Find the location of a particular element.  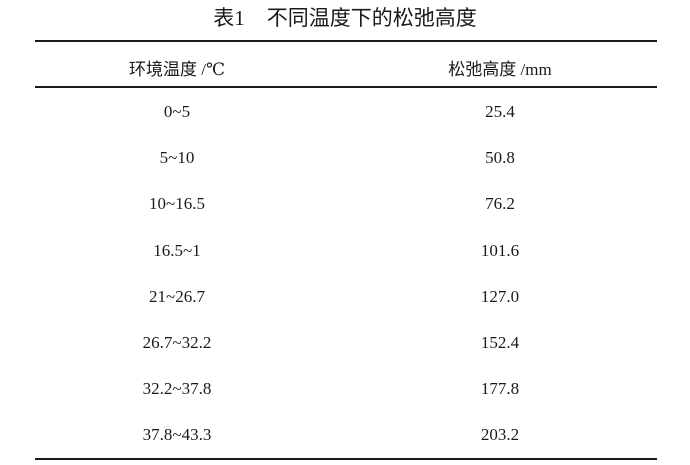

temperature-cell: 10~16.5 is located at coordinates (177, 204).